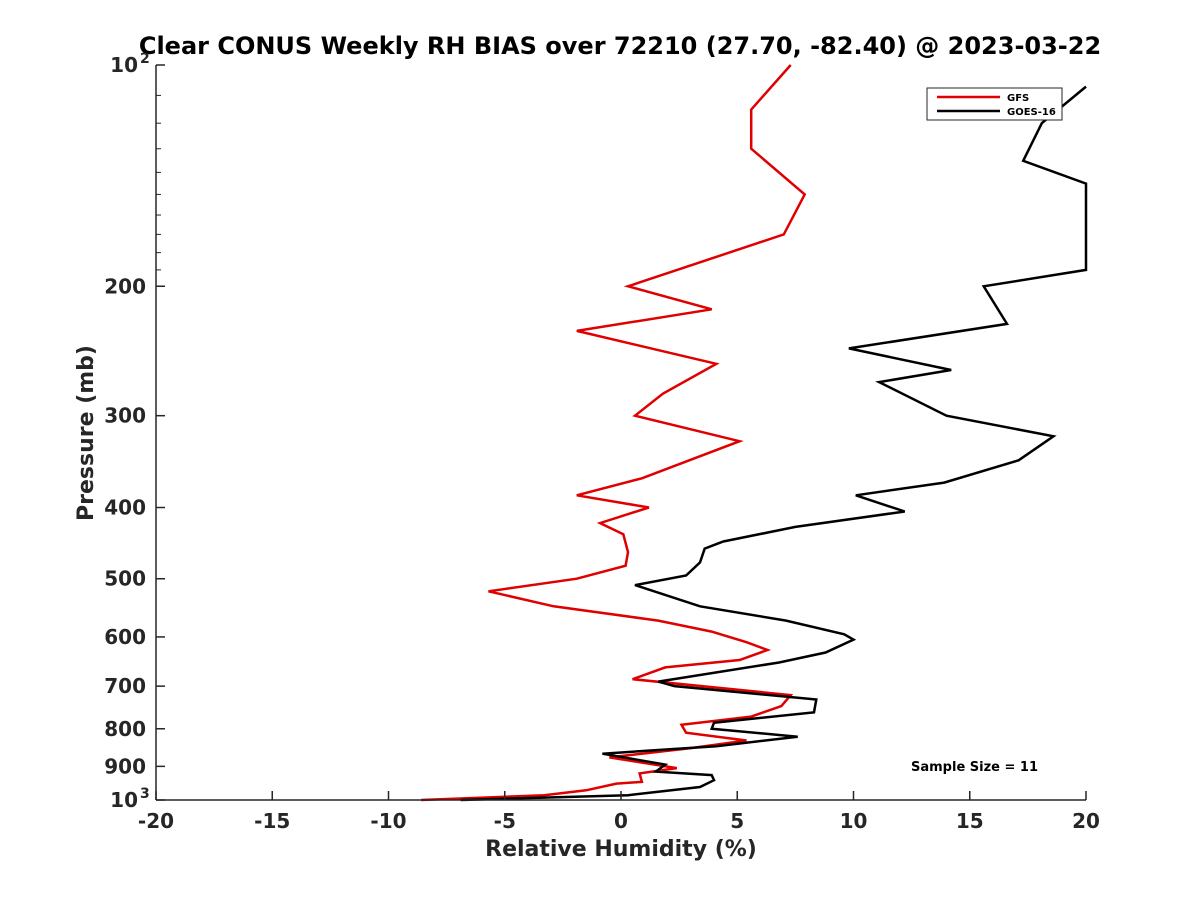 Image resolution: width=1200 pixels, height=900 pixels. What do you see at coordinates (621, 849) in the screenshot?
I see `x-axis-label: Relative Humidity (%)` at bounding box center [621, 849].